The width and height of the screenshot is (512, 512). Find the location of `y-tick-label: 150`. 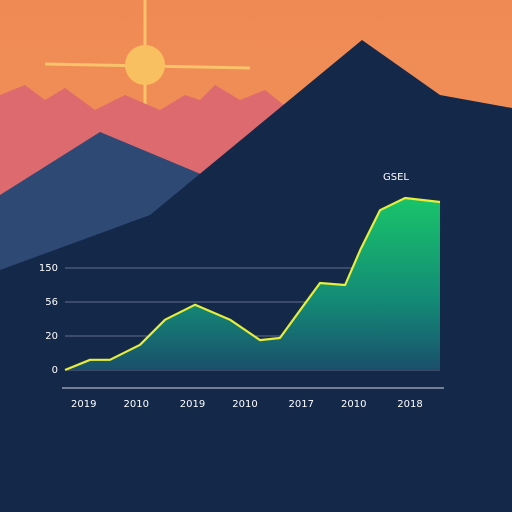

y-tick-label: 150 is located at coordinates (48, 268).